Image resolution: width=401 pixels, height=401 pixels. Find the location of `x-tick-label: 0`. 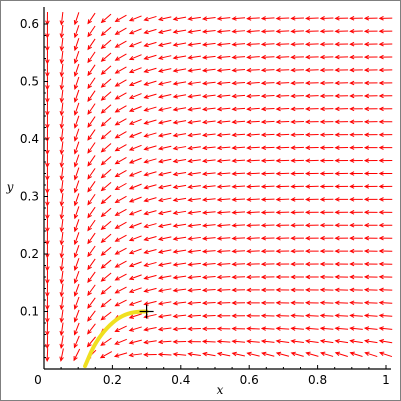

x-tick-label: 0 is located at coordinates (38, 380).